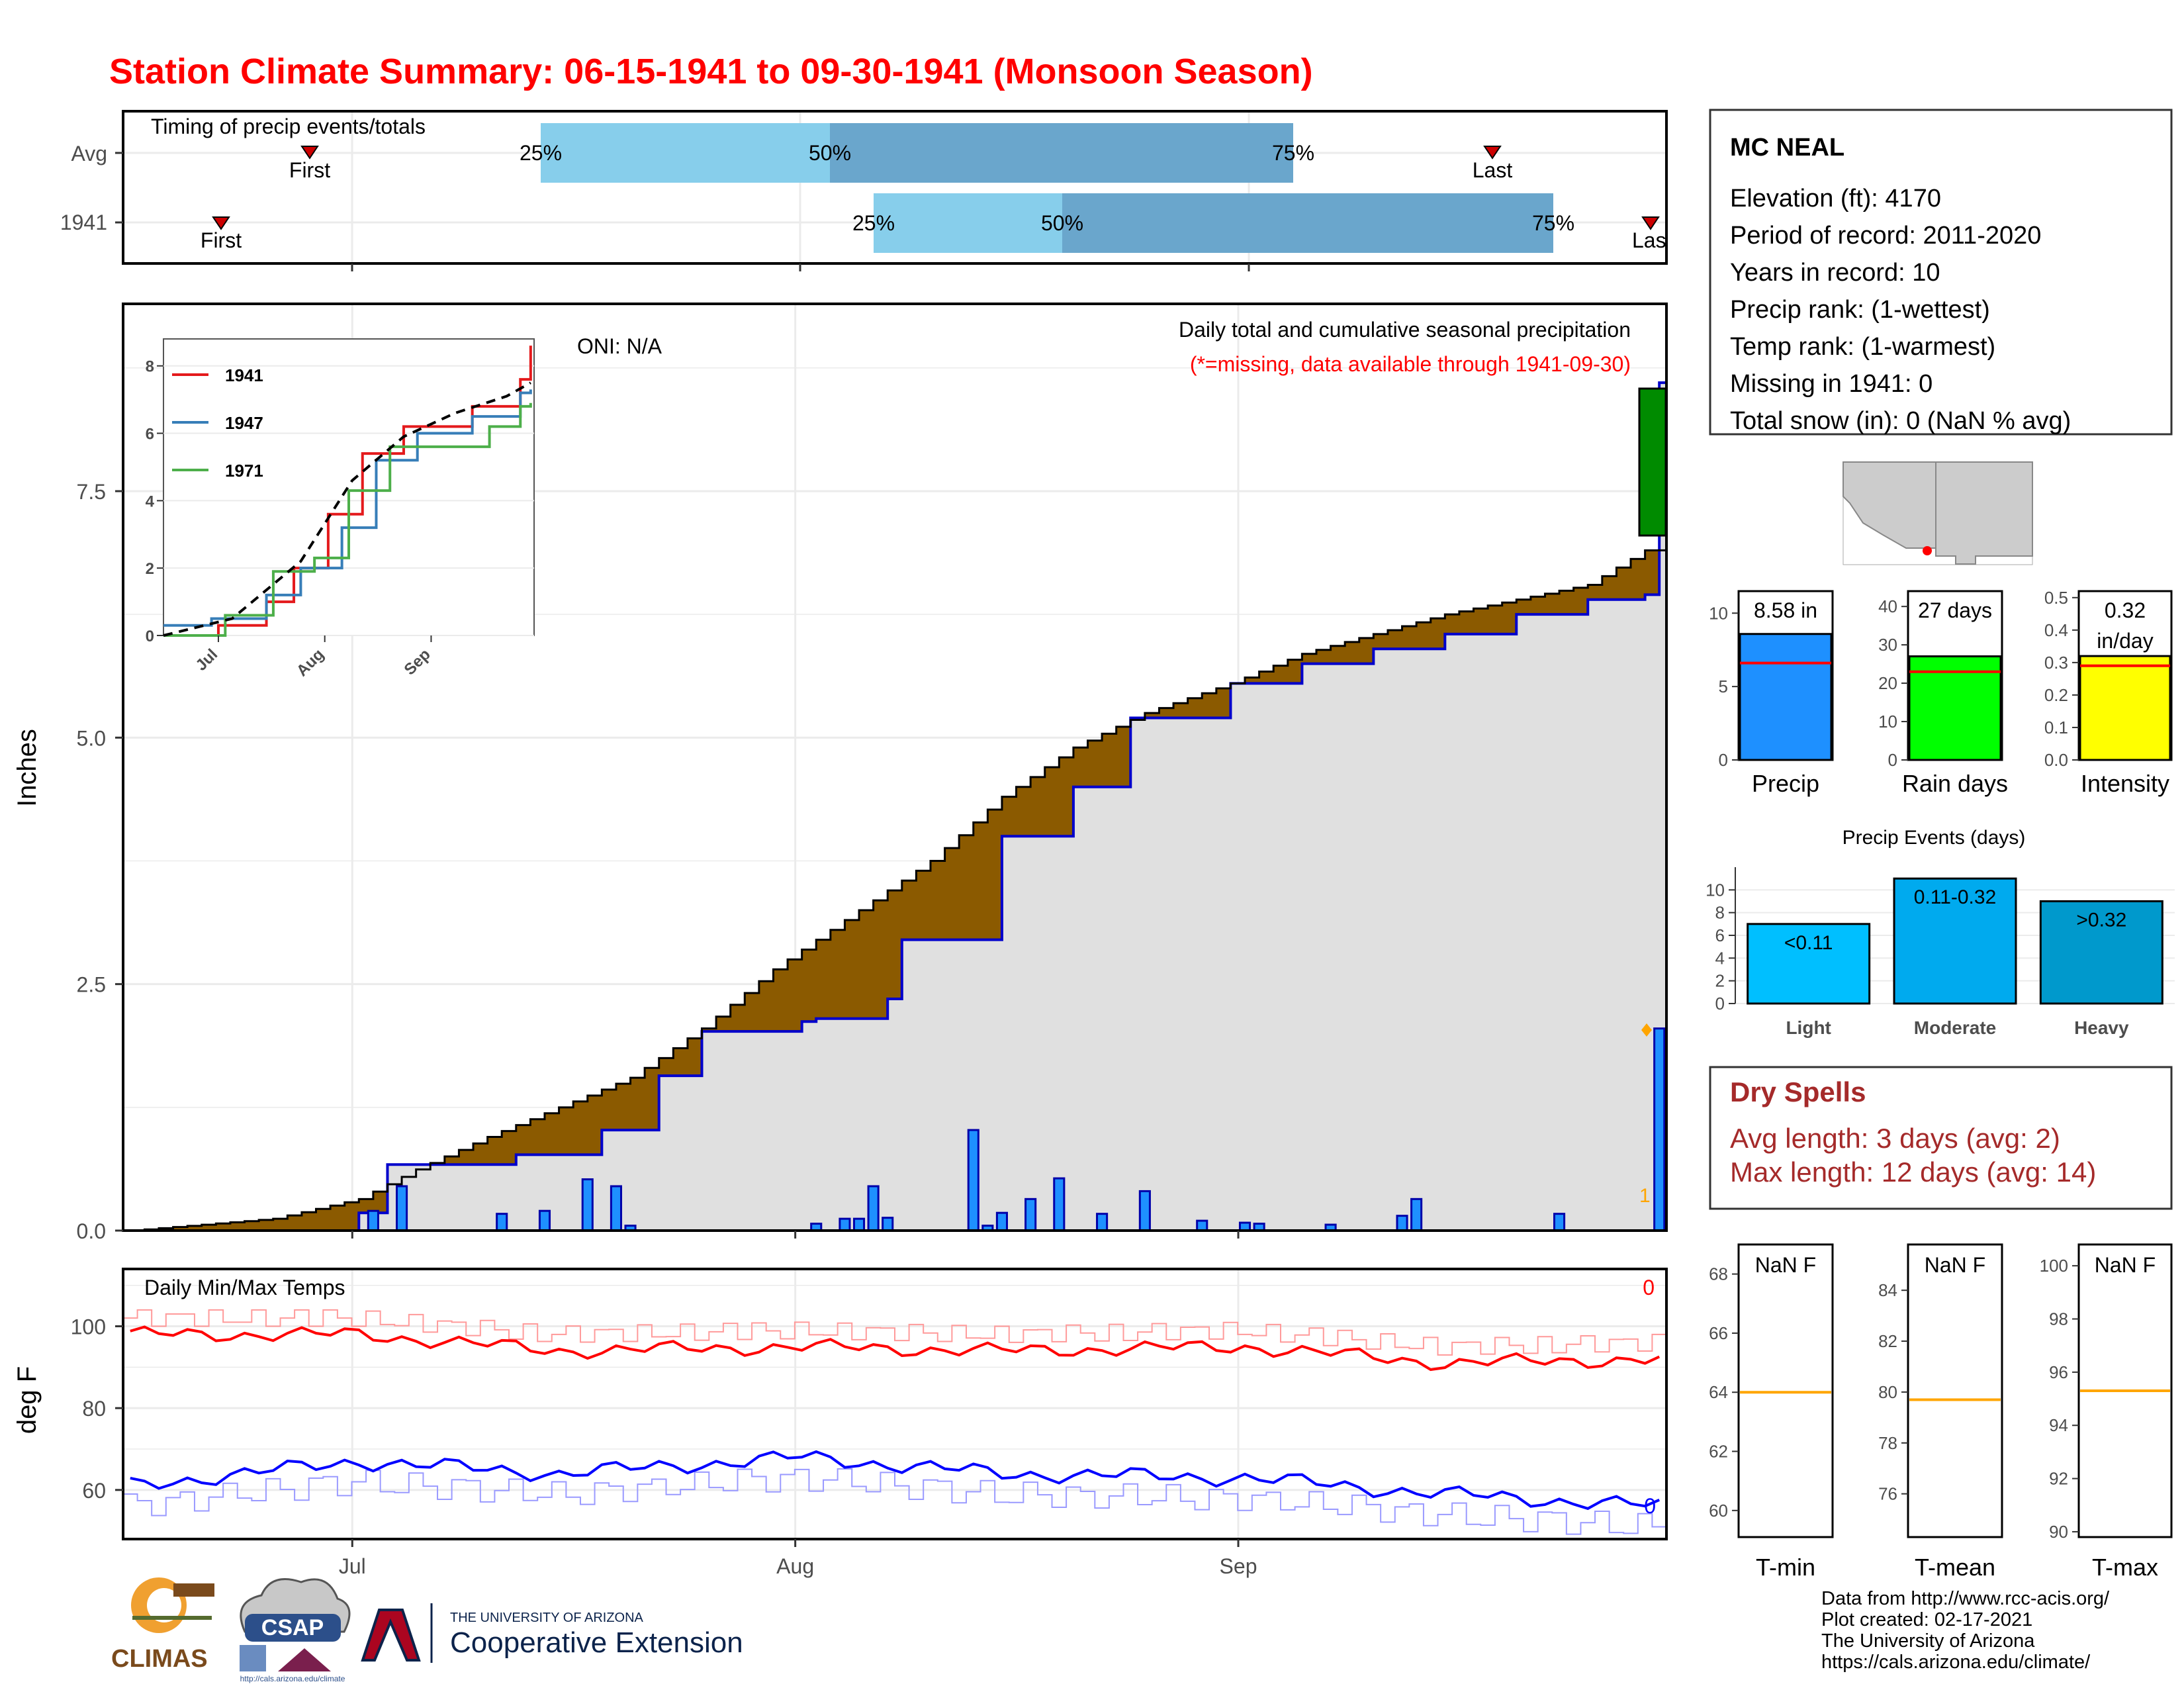 Image resolution: width=2184 pixels, height=1688 pixels. What do you see at coordinates (94, 1409) in the screenshot?
I see `temp-ytick-label: 80` at bounding box center [94, 1409].